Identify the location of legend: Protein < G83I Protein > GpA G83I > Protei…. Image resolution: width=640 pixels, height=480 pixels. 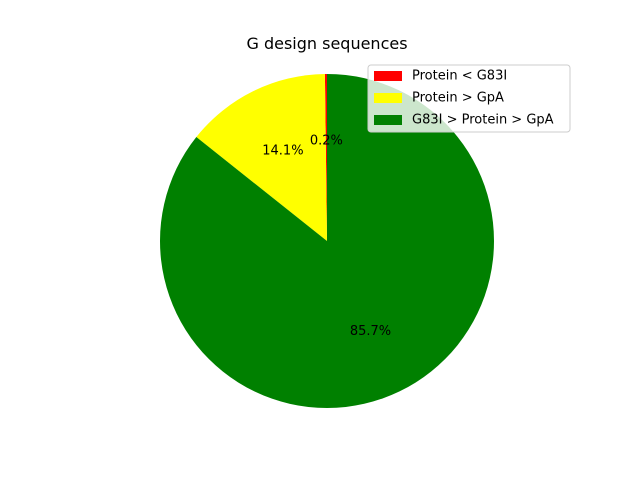
(469, 98).